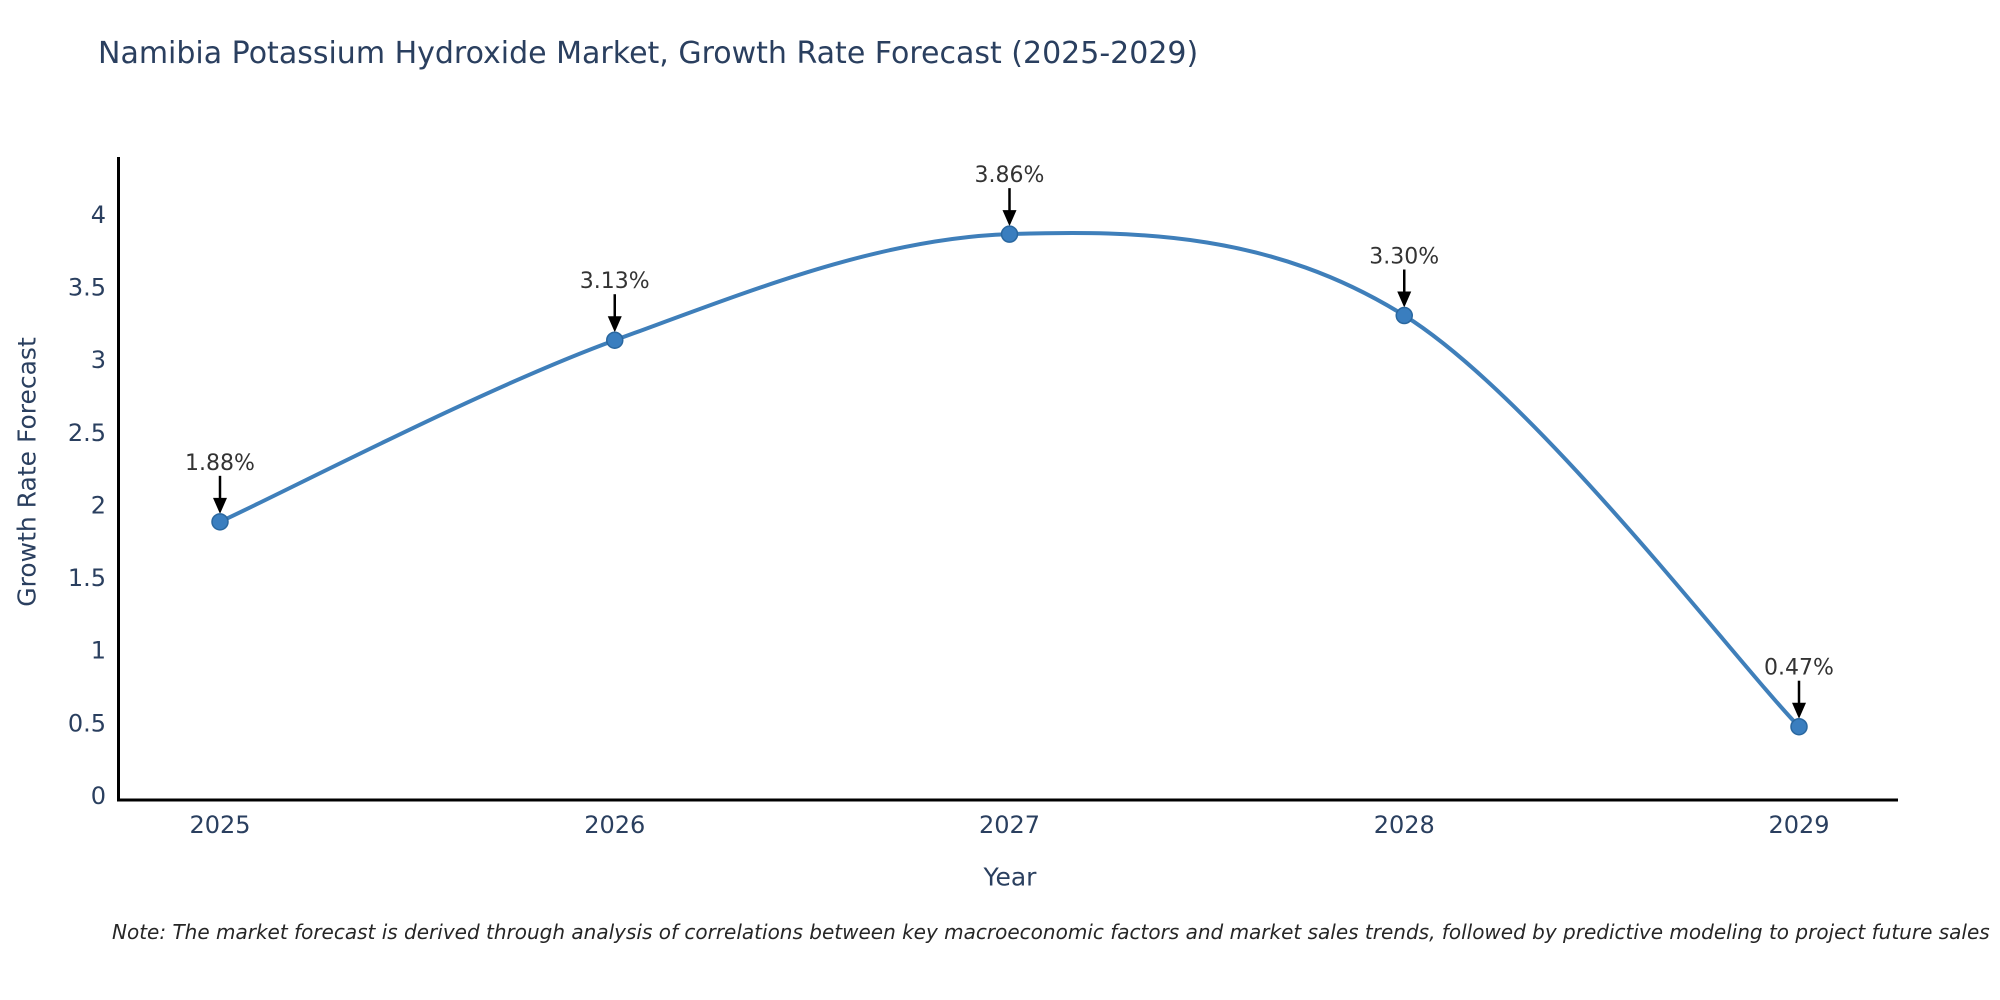 The image size is (2000, 1000). Describe the element at coordinates (1404, 825) in the screenshot. I see `x-tick-label: 2028` at that location.